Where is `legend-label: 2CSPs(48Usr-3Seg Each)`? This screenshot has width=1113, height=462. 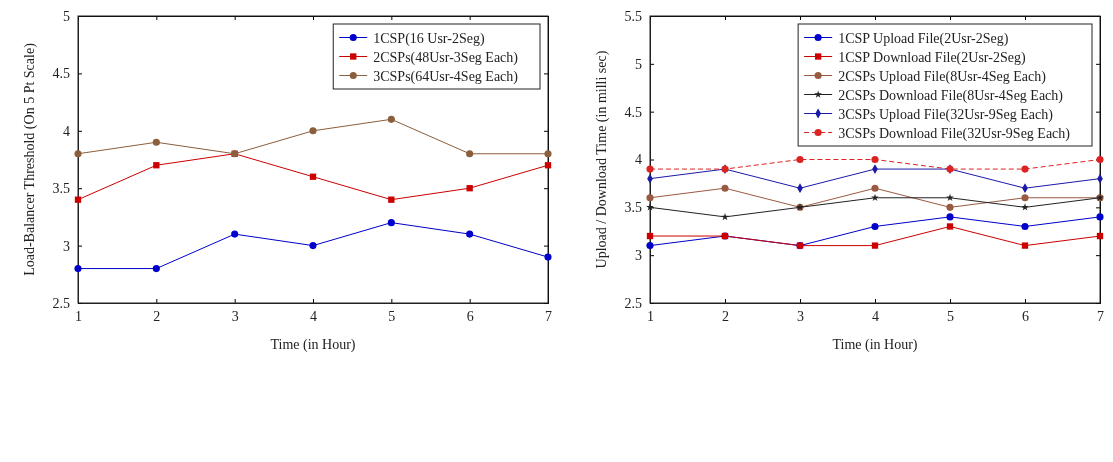
legend-label: 2CSPs(48Usr-3Seg Each) is located at coordinates (446, 57).